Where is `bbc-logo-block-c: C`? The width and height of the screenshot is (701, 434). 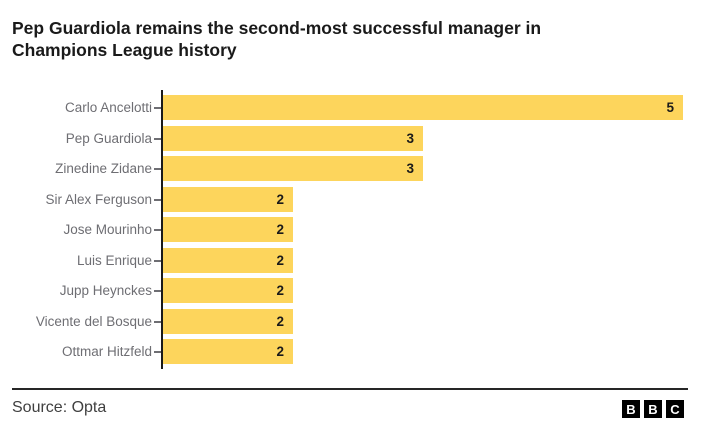
bbc-logo-block-c: C is located at coordinates (675, 409).